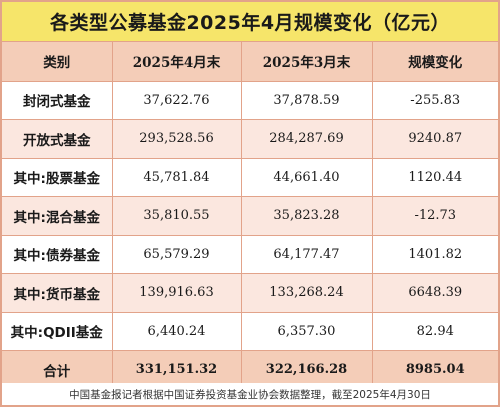 This screenshot has width=500, height=407. Describe the element at coordinates (435, 254) in the screenshot. I see `row-change-value: 1401.82` at that location.